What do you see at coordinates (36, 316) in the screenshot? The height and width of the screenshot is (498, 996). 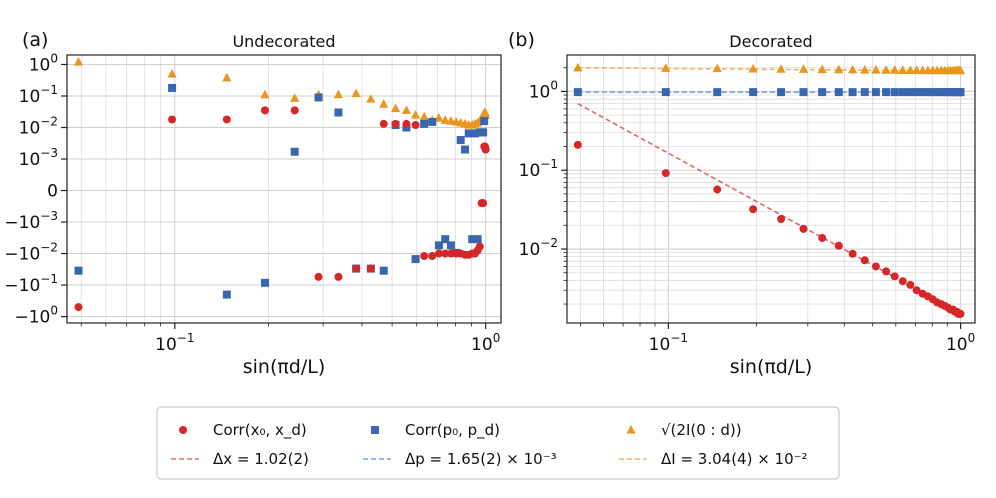 I see `panel-a-ytick-label: −100` at bounding box center [36, 316].